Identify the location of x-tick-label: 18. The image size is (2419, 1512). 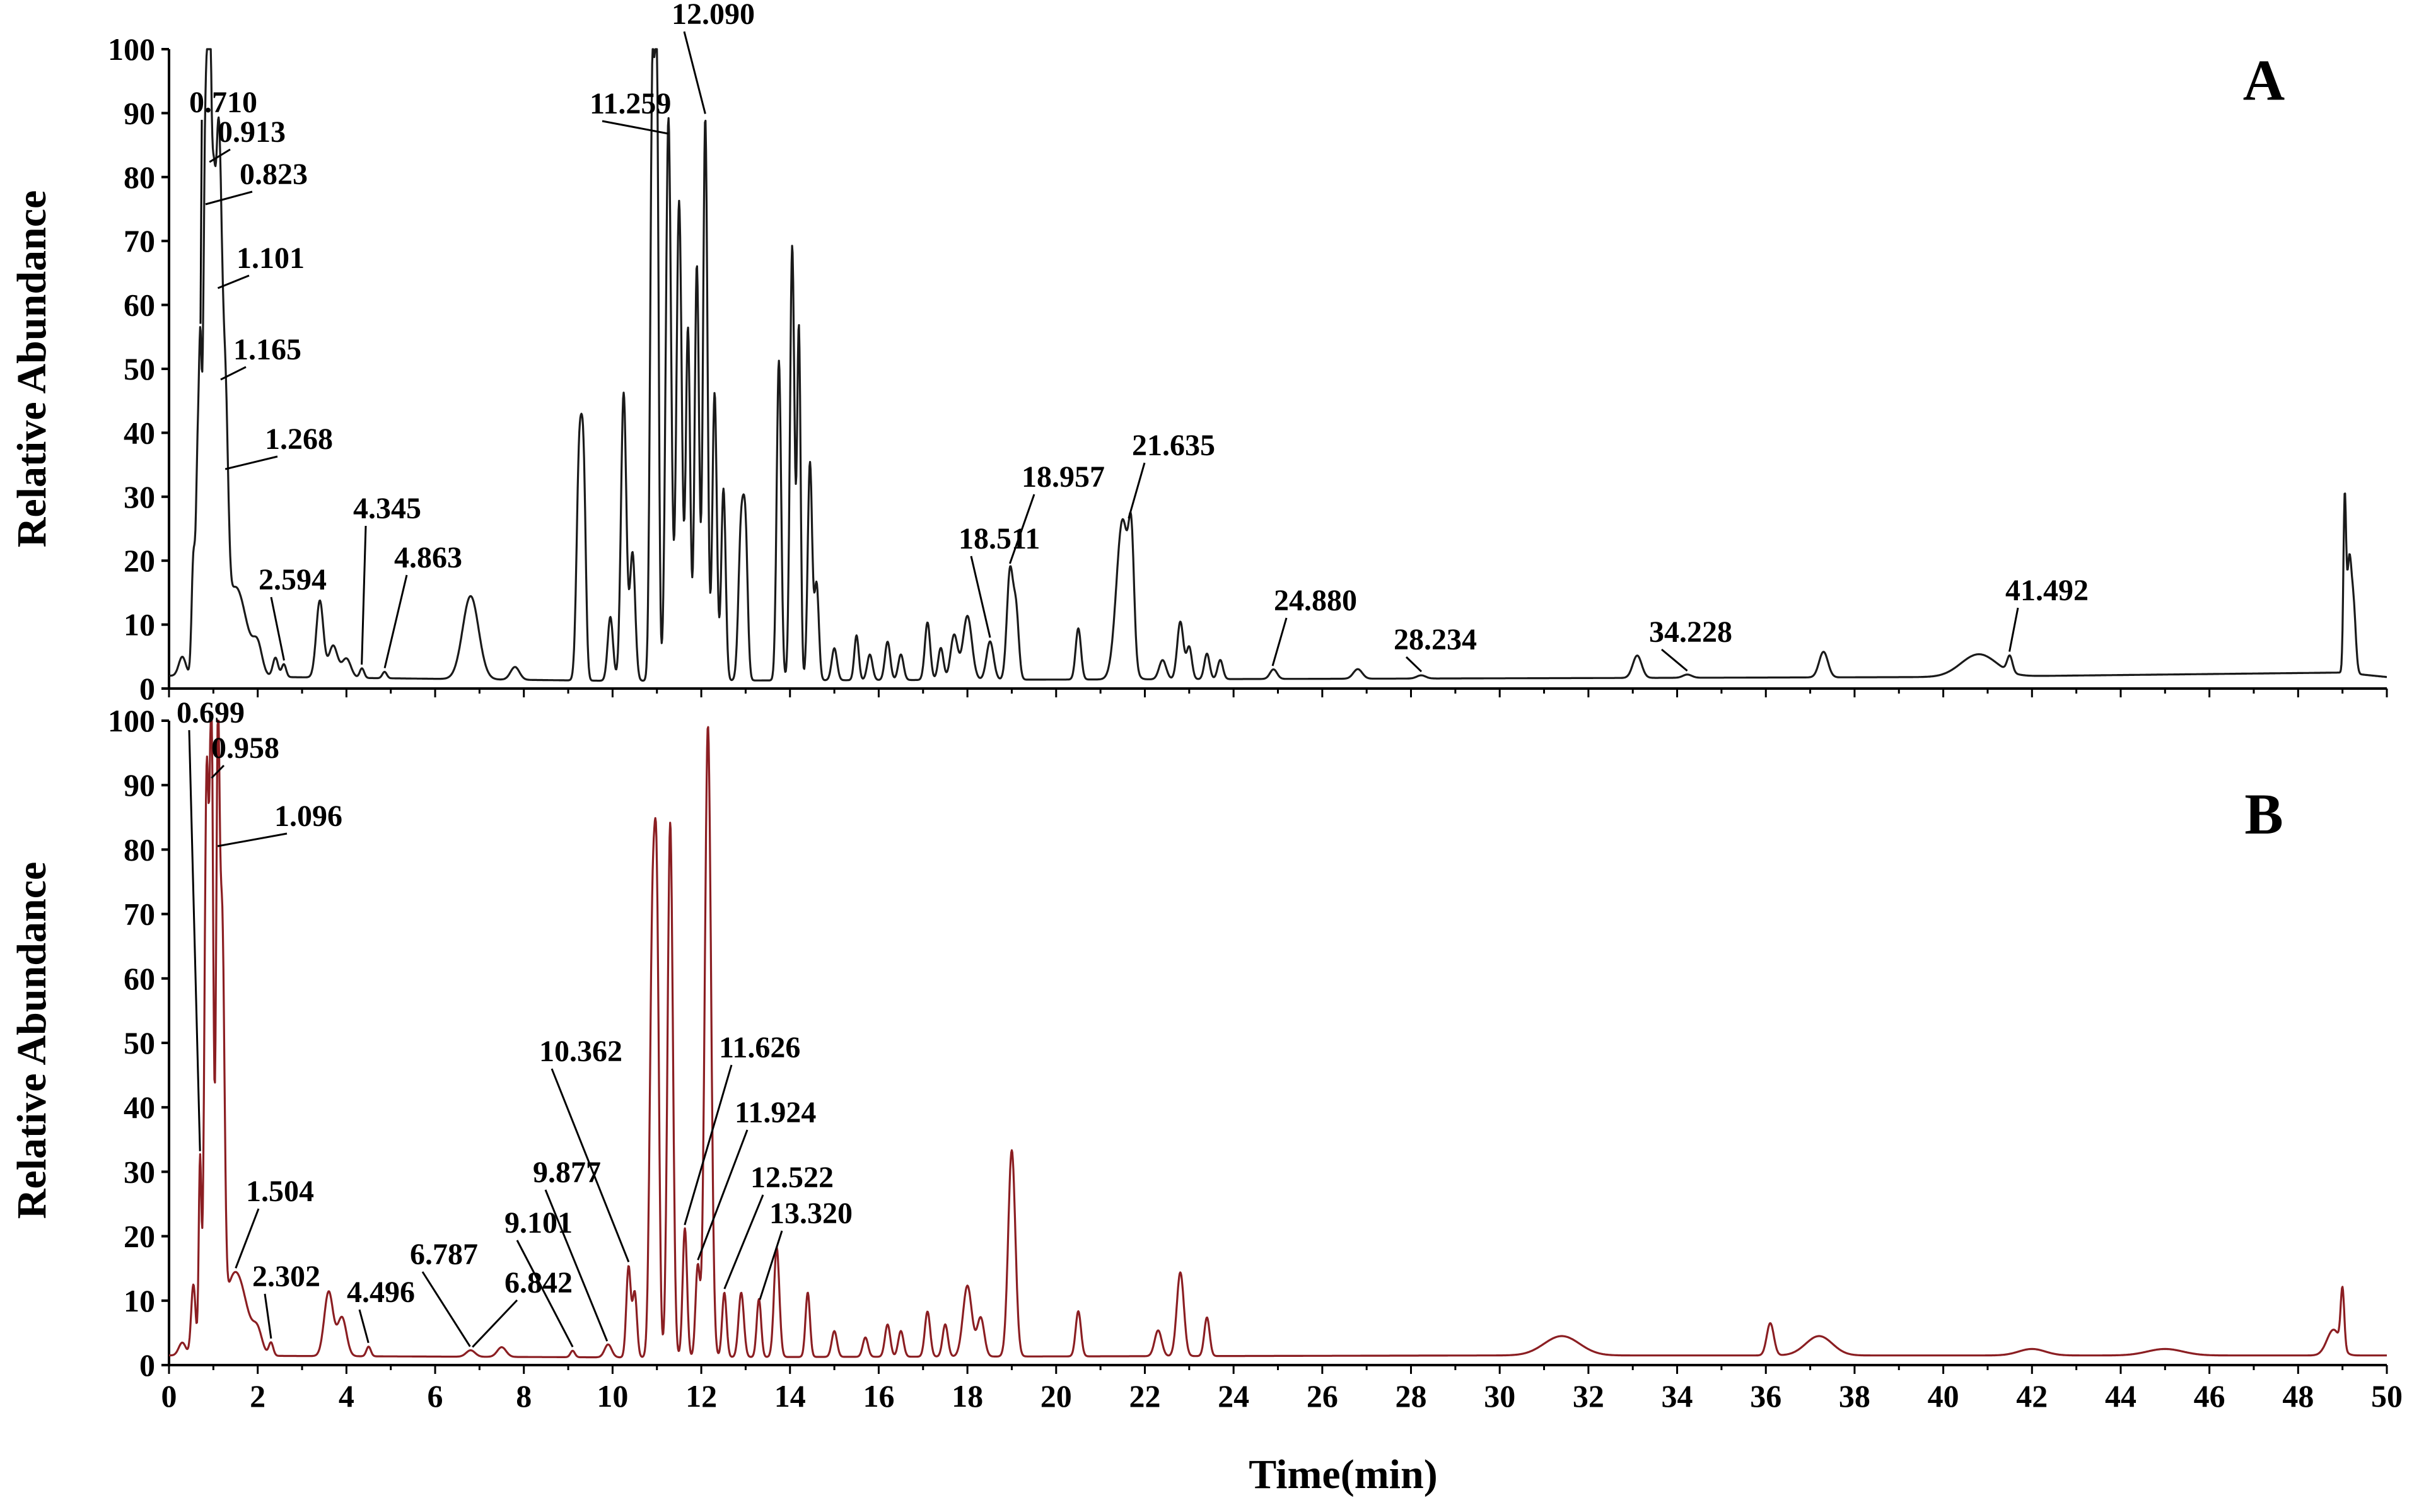
(967, 1396).